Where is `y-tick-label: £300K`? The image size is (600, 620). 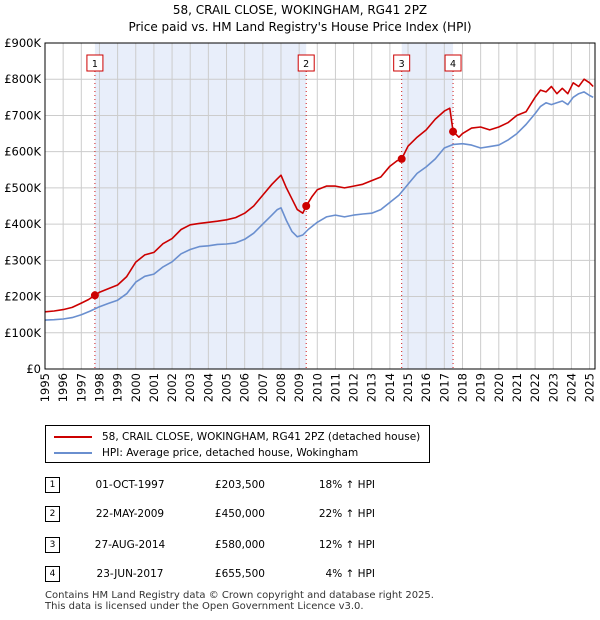 y-tick-label: £300K is located at coordinates (22, 260).